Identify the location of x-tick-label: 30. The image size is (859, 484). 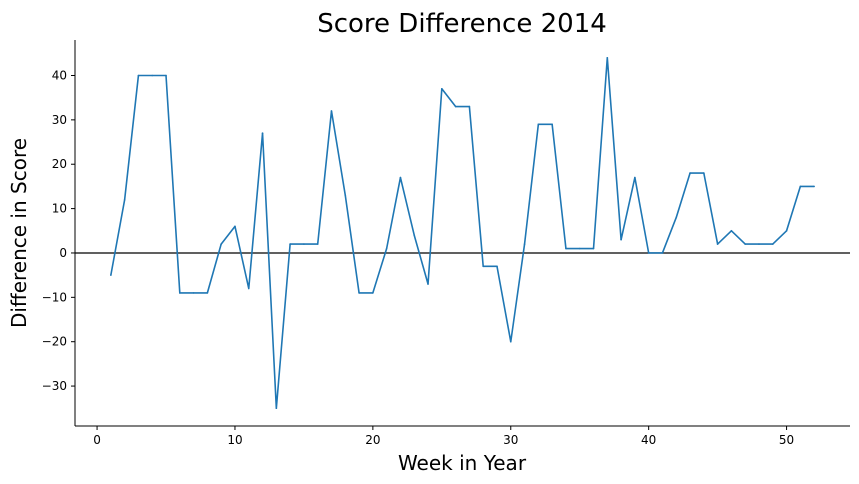
(510, 440).